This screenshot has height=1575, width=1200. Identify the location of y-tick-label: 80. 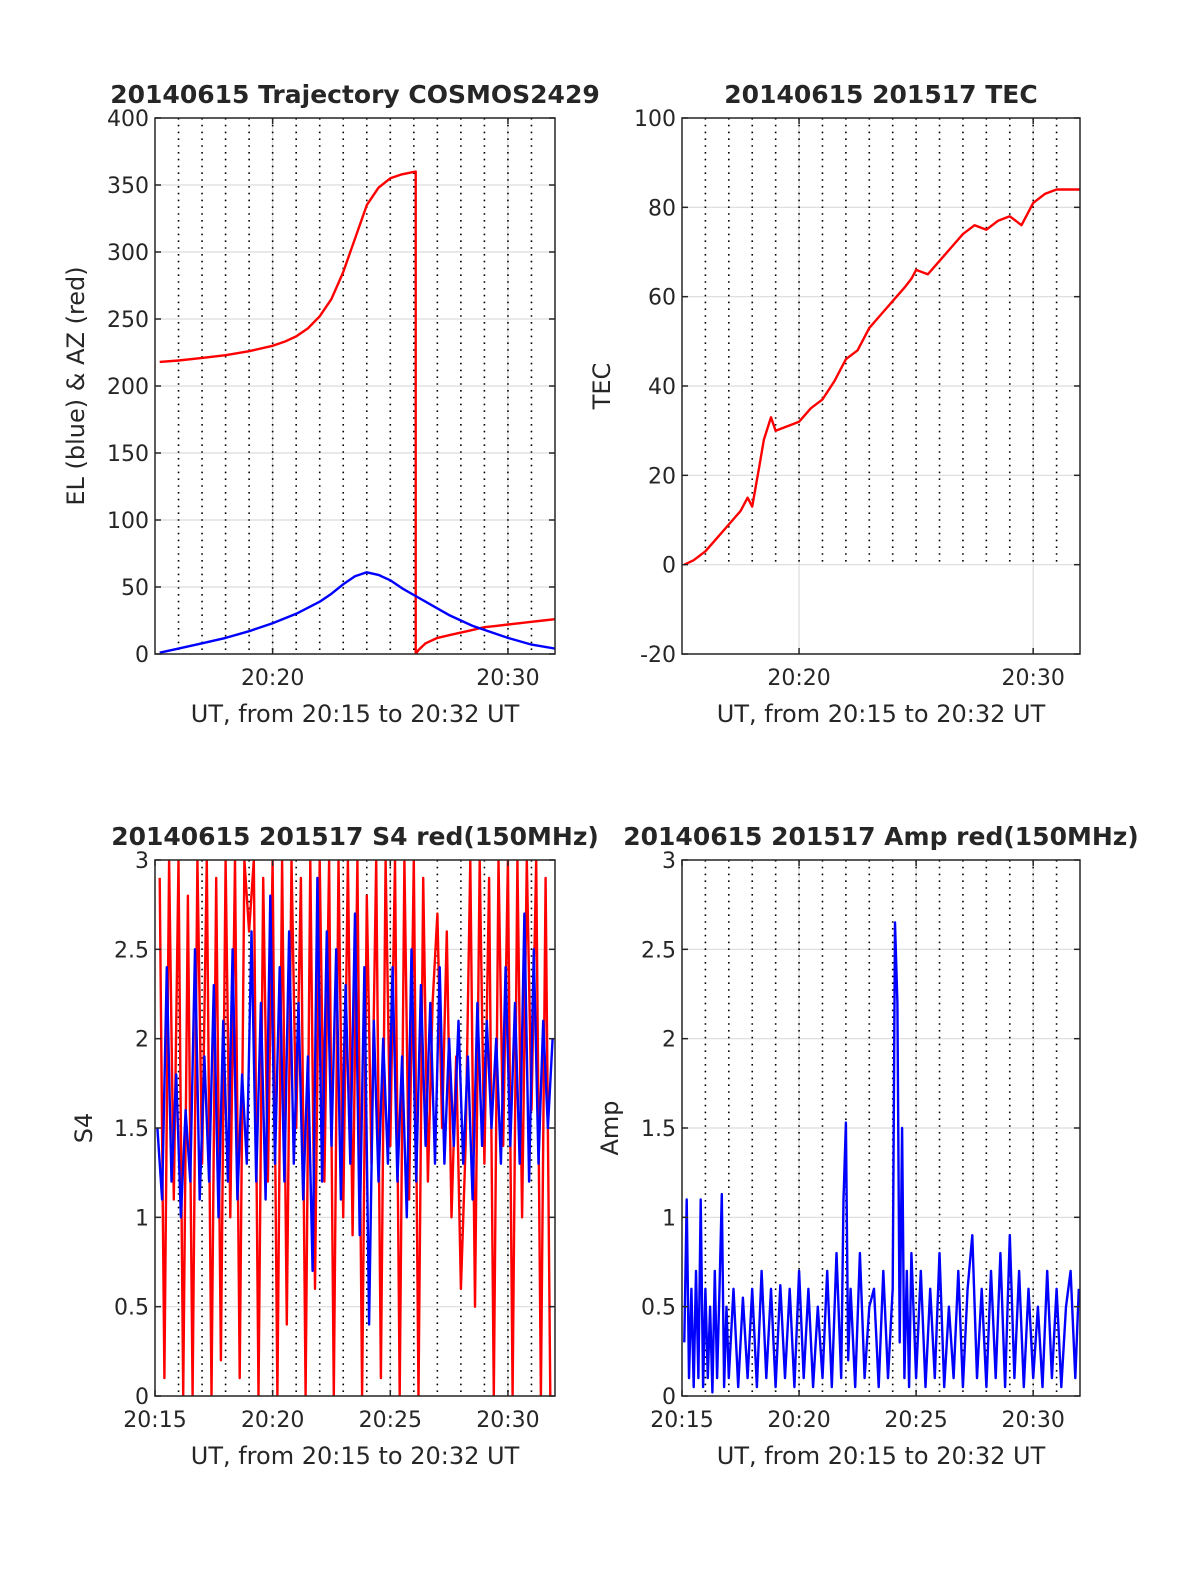
(662, 208).